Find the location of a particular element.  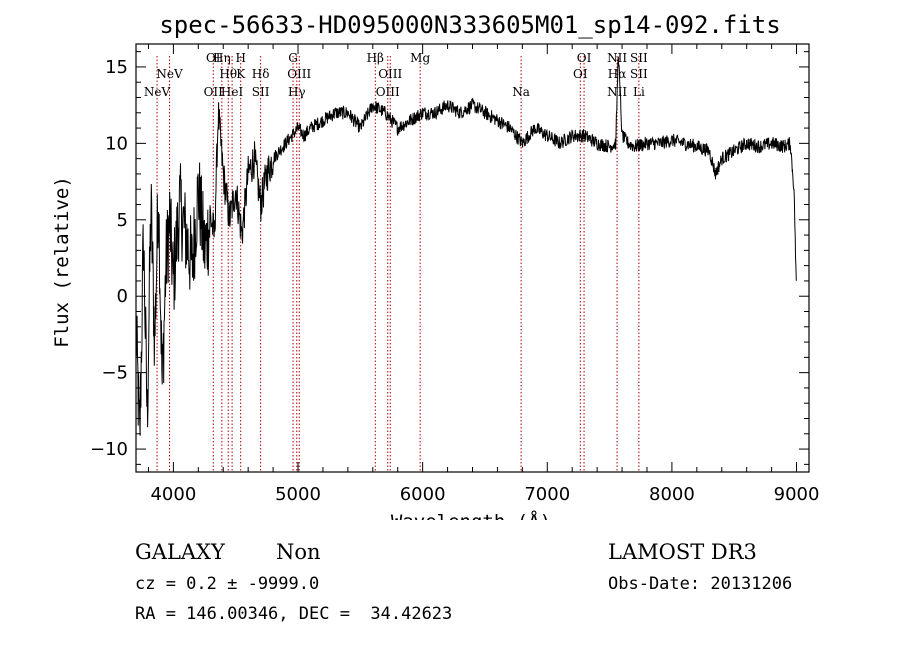

y-tick-label: −5 is located at coordinates (114, 373).